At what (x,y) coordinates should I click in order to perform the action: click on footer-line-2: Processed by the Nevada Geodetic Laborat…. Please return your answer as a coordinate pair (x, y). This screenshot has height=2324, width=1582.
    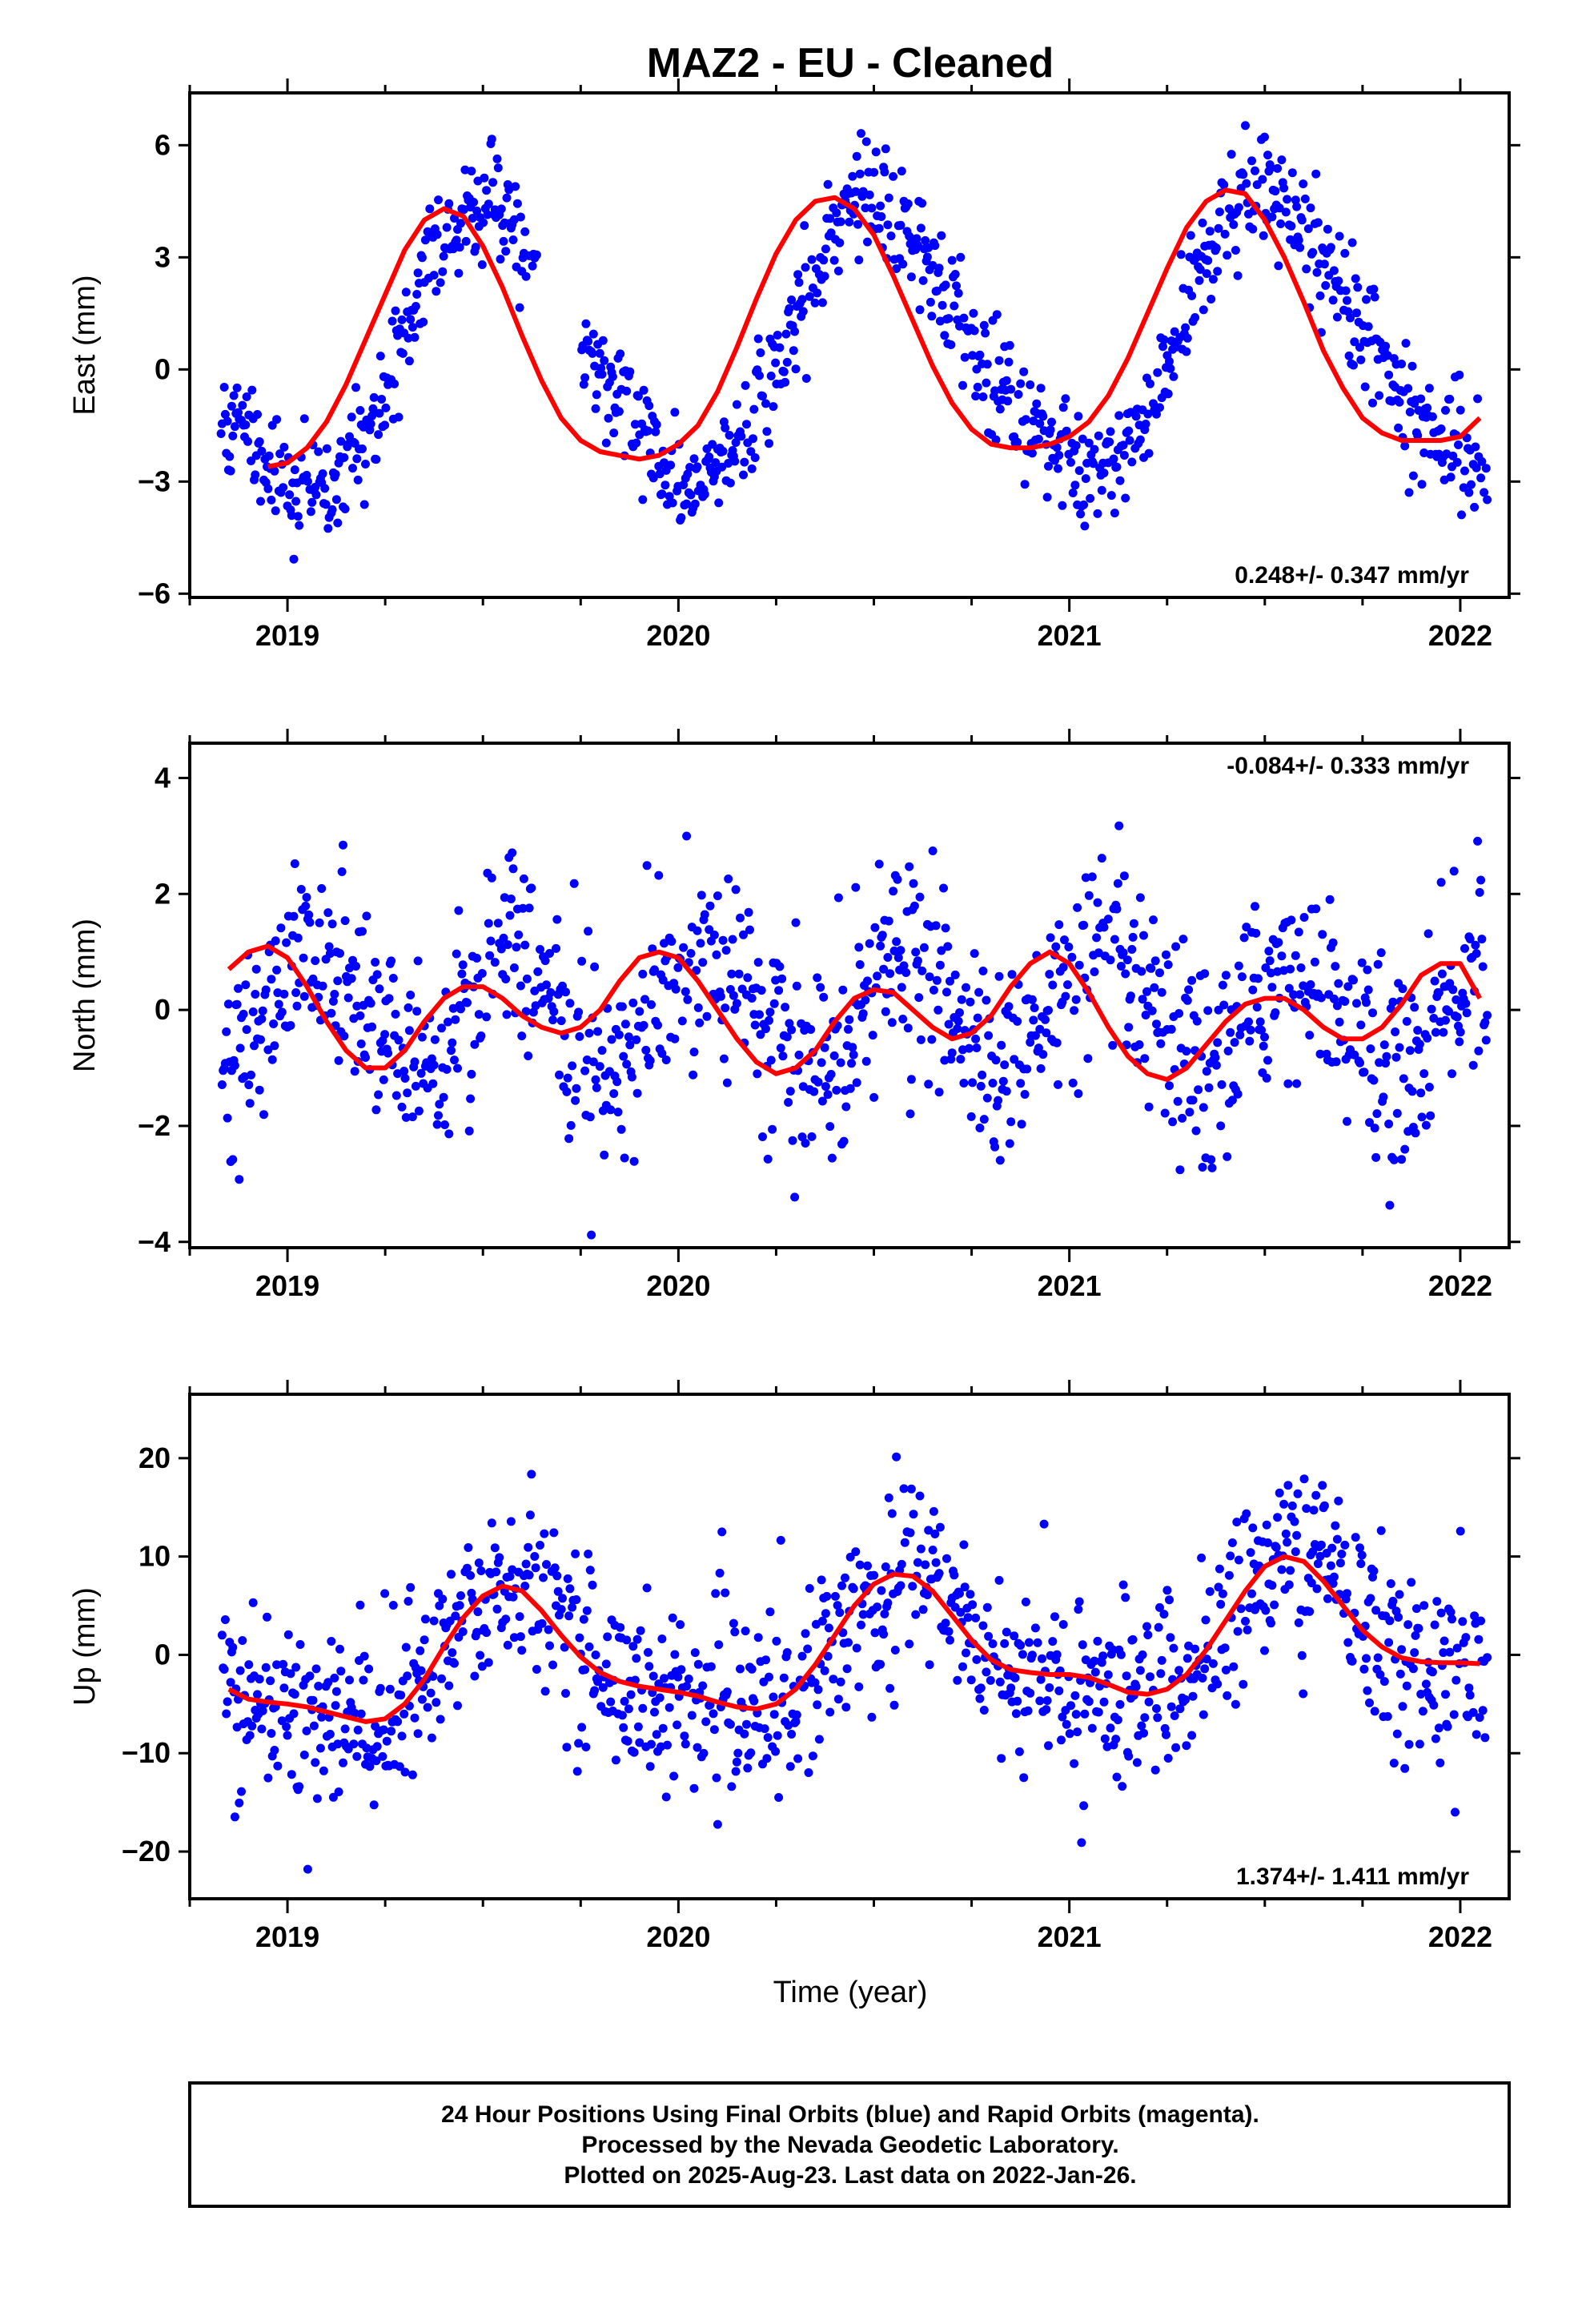
    Looking at the image, I should click on (849, 2145).